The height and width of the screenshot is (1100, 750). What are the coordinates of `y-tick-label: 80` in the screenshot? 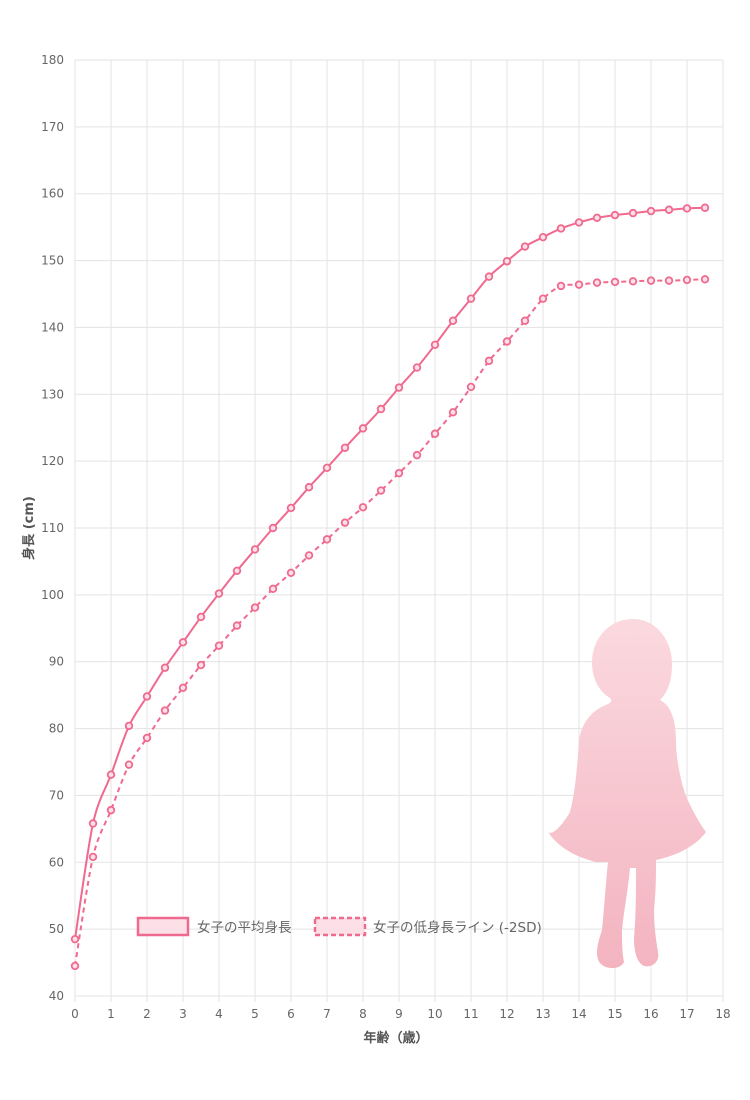 It's located at (56, 729).